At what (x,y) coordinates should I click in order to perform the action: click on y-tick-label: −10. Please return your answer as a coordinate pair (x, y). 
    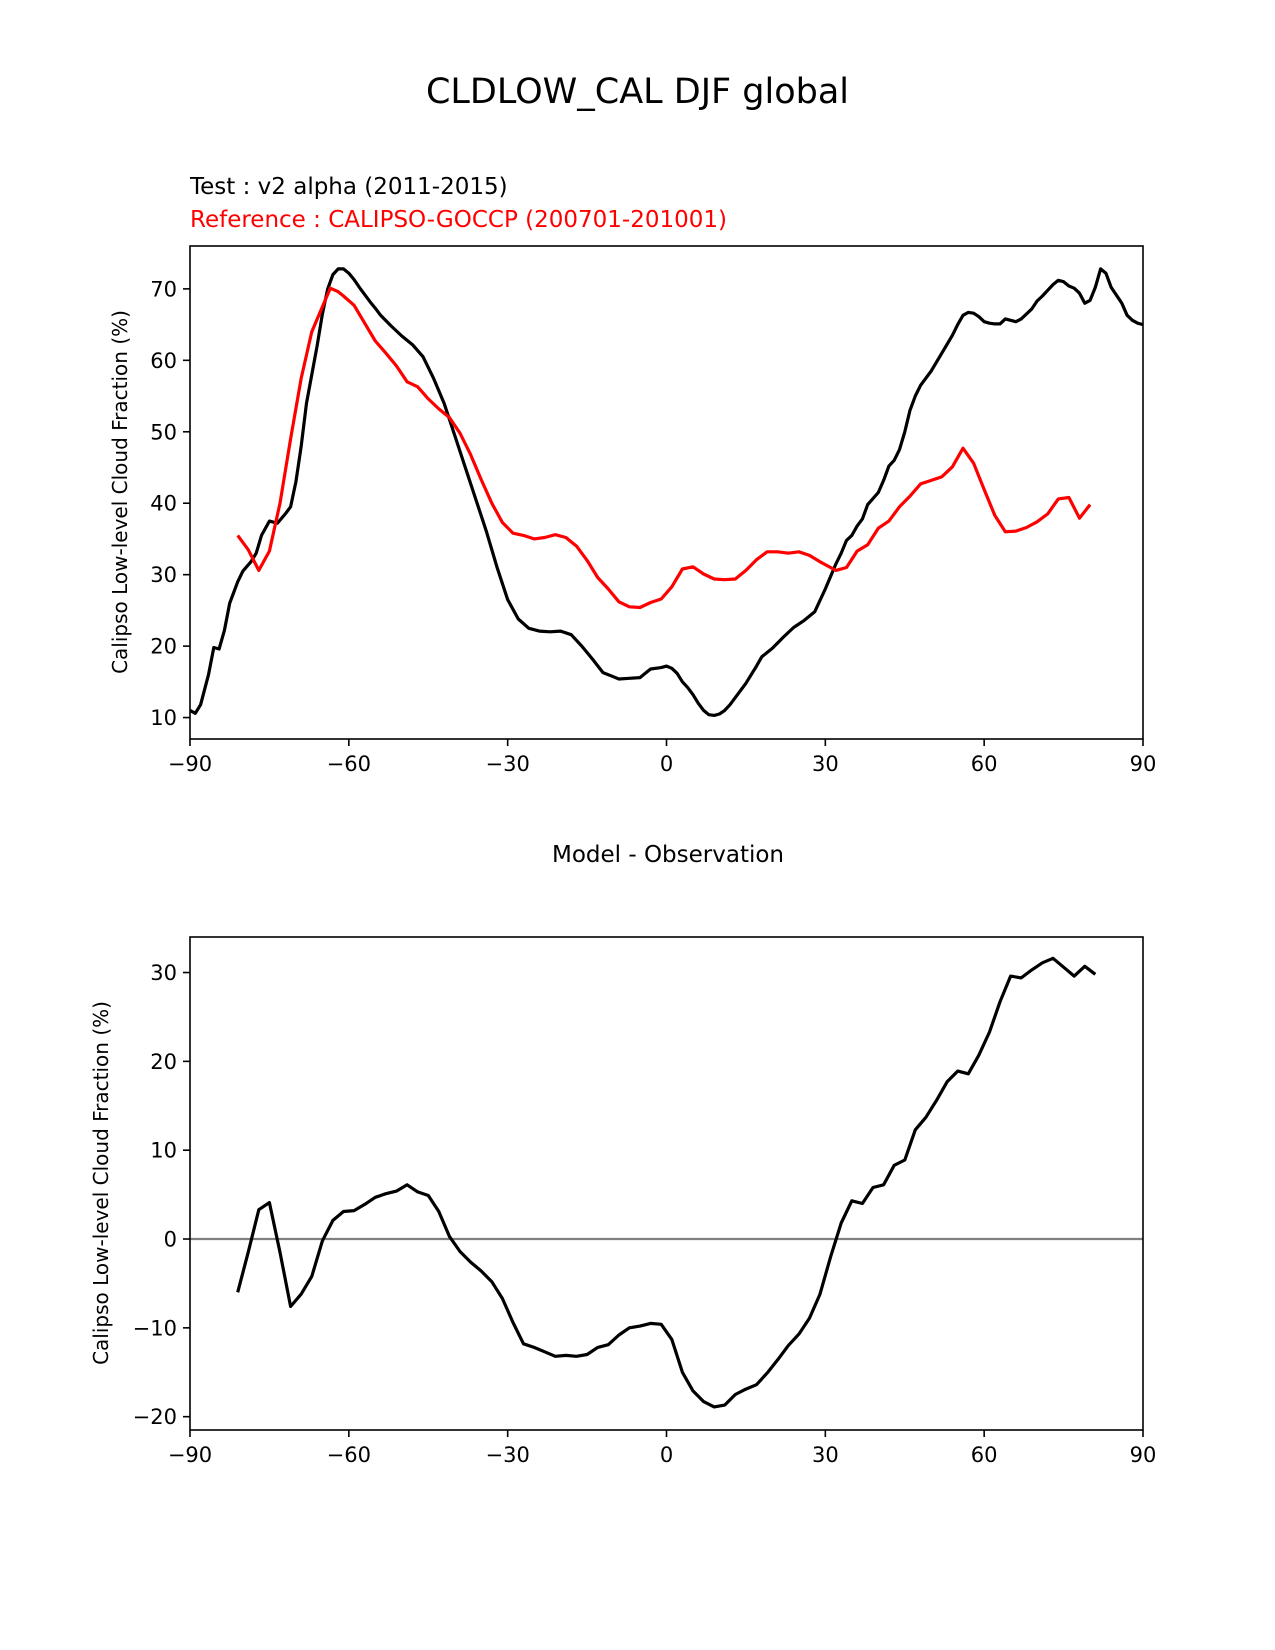
    Looking at the image, I should click on (155, 1328).